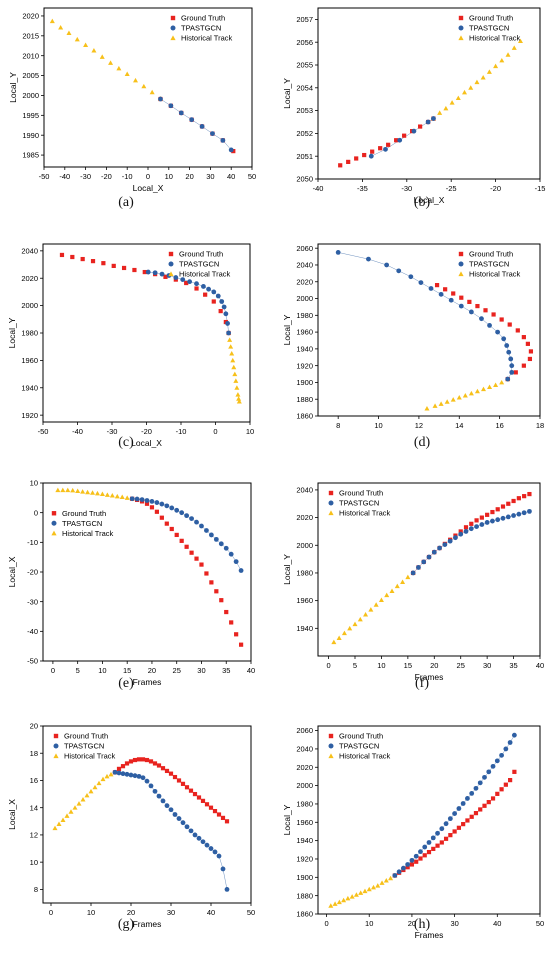 The width and height of the screenshot is (550, 969). I want to click on x-tick-label: 25, so click(461, 665).